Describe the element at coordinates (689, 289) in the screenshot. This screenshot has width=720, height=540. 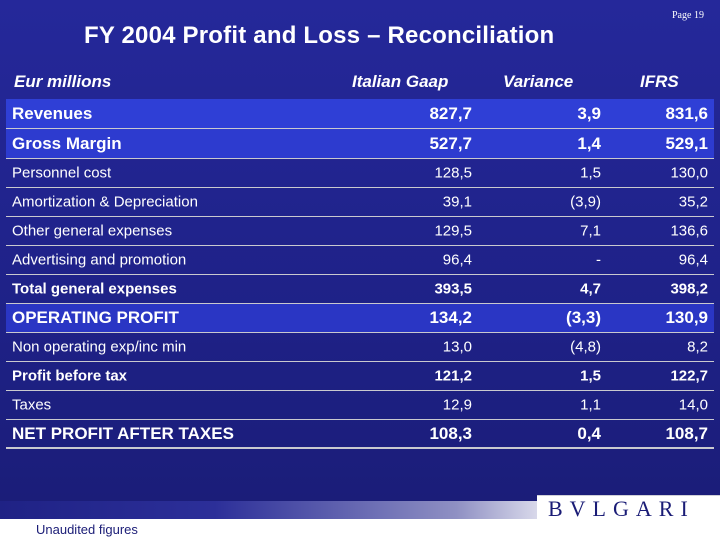
I see `ifrs-value: 398,2` at that location.